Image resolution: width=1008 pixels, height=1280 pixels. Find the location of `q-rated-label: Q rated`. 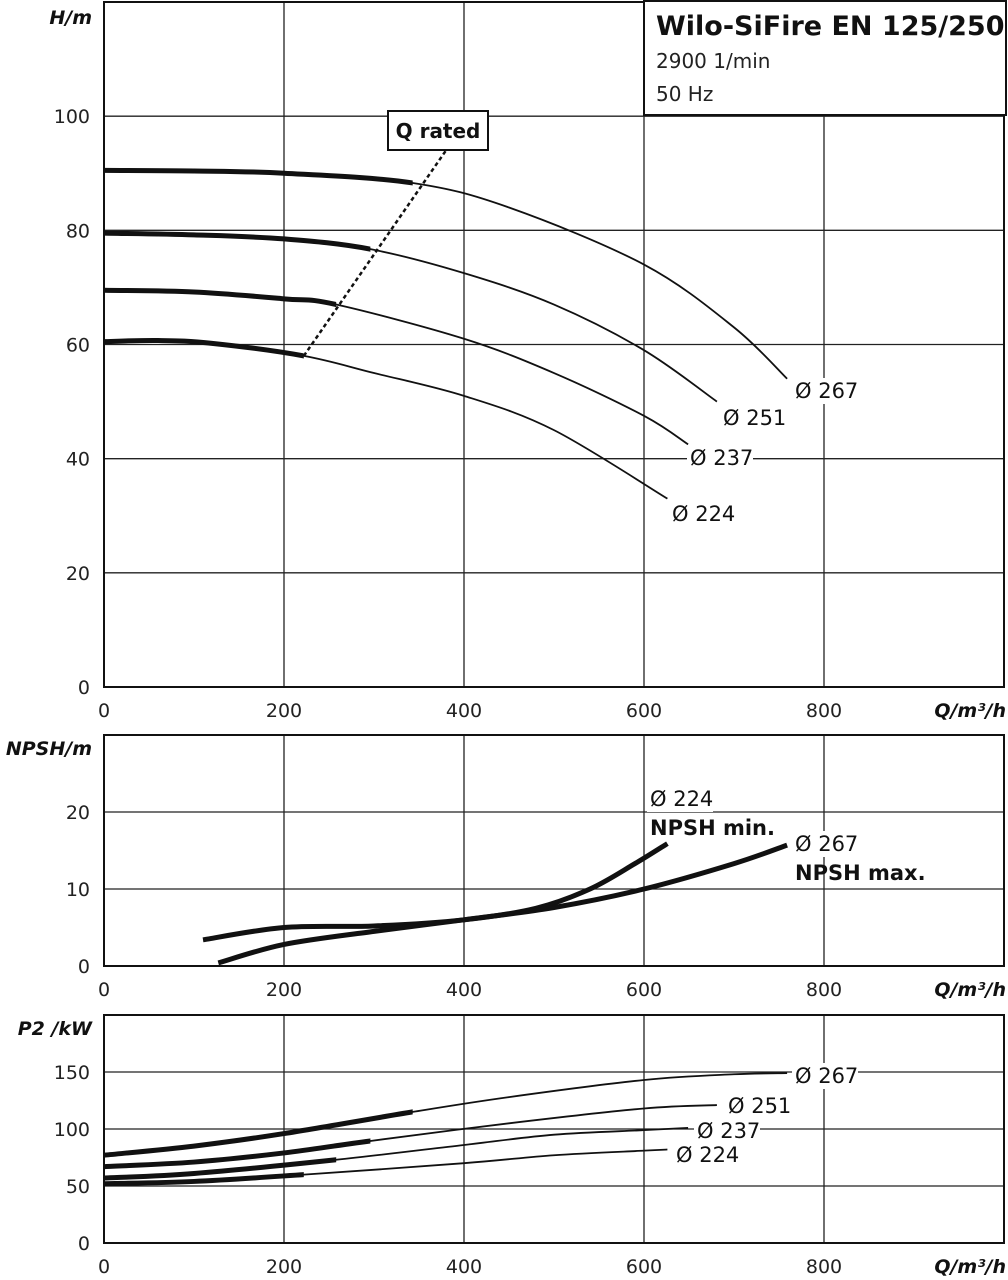

q-rated-label: Q rated is located at coordinates (438, 131).